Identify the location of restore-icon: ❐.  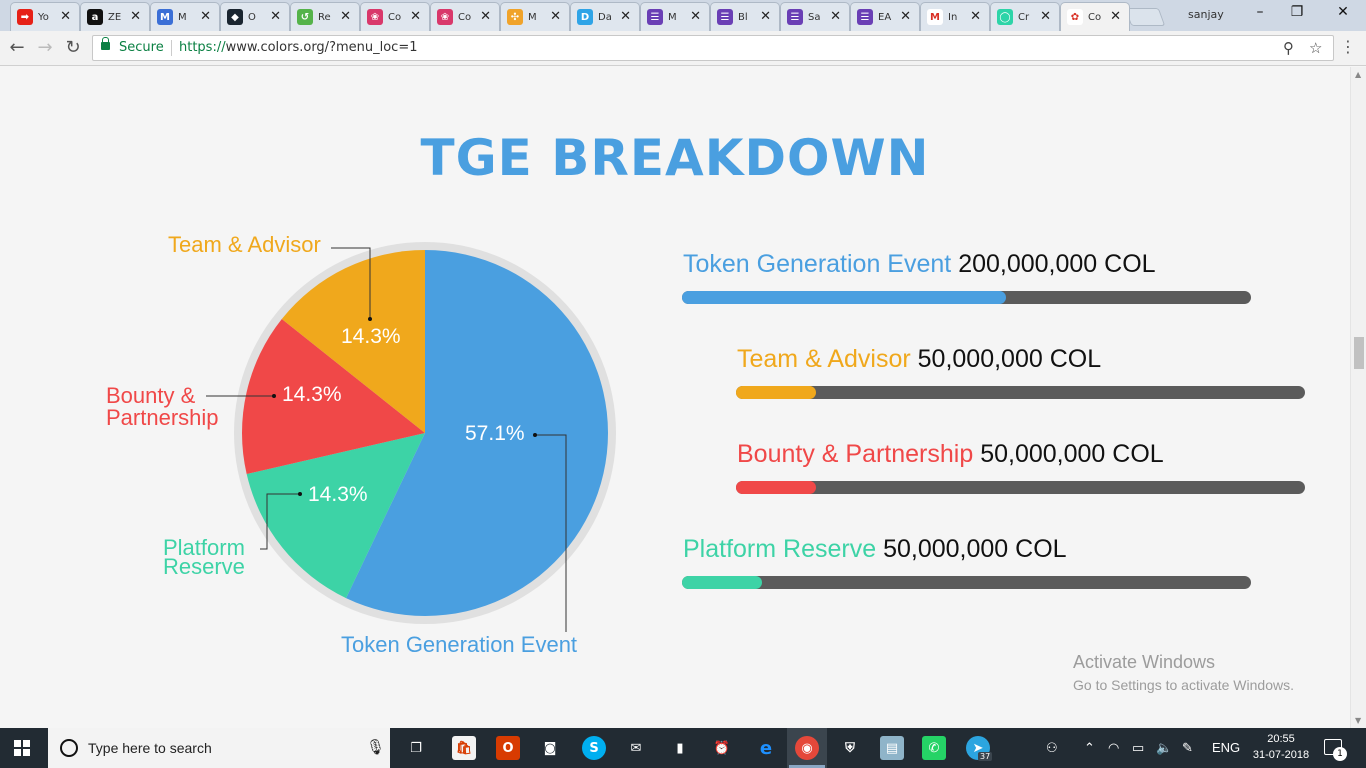
(1297, 12).